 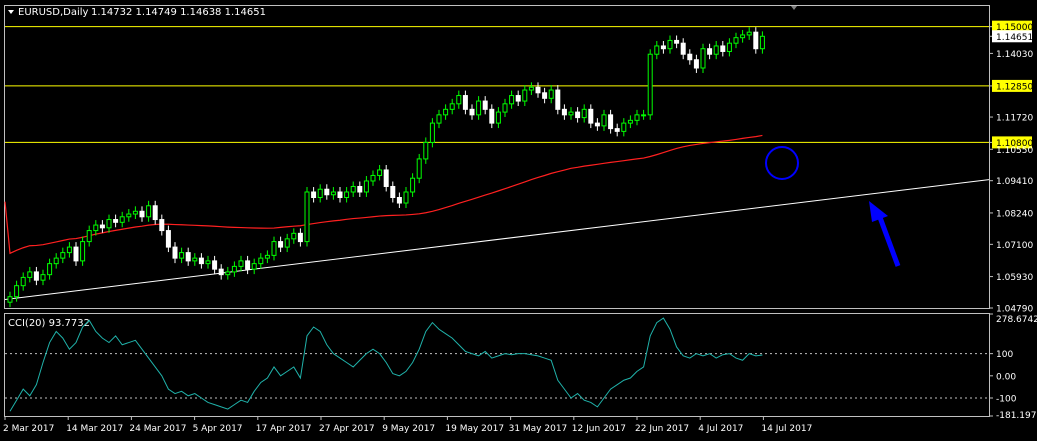 I want to click on cci-tick-label: 0.00, so click(x=1006, y=377).